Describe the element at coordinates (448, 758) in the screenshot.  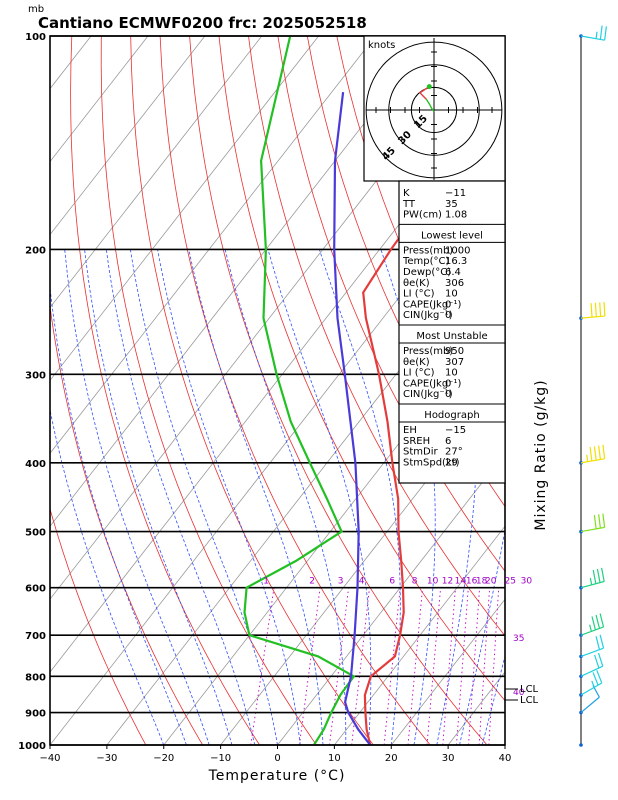
I see `temperature-tick-label: 30` at that location.